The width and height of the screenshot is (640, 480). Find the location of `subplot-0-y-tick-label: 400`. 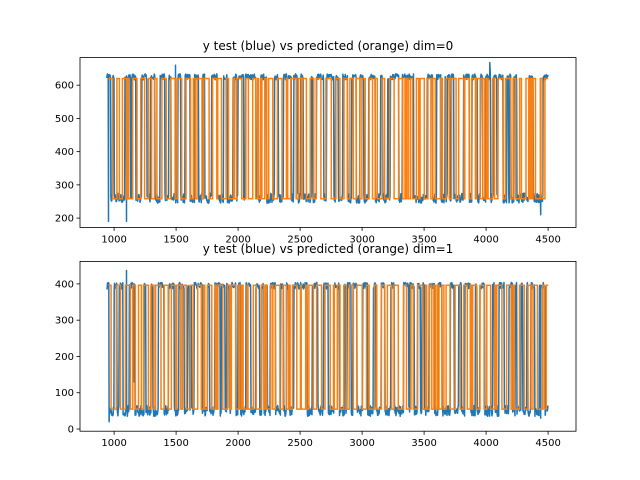

subplot-0-y-tick-label: 400 is located at coordinates (64, 152).